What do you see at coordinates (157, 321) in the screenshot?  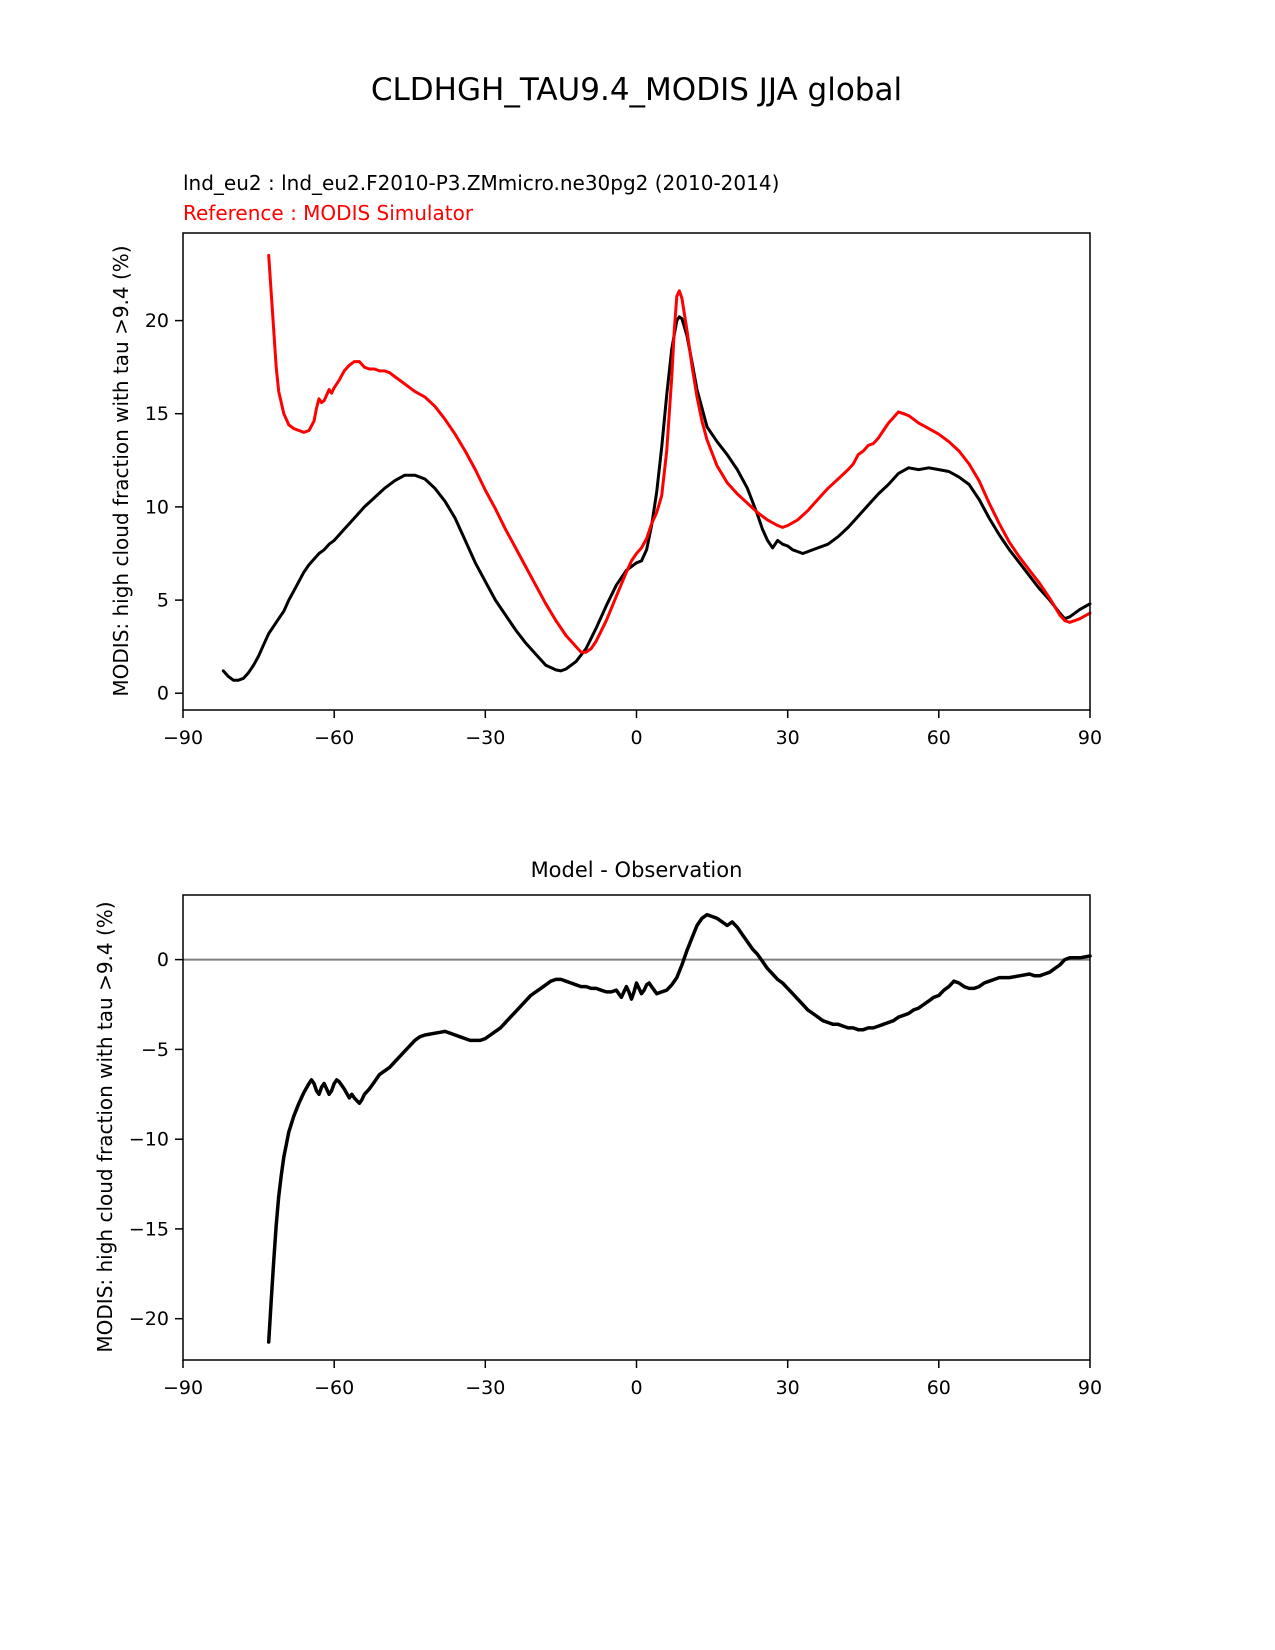 I see `y-tick-label: 20` at bounding box center [157, 321].